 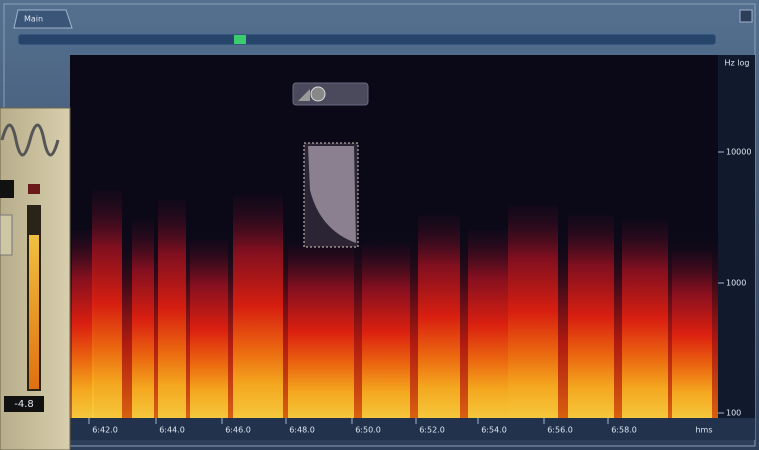 I want to click on time-unit: hms, so click(x=703, y=430).